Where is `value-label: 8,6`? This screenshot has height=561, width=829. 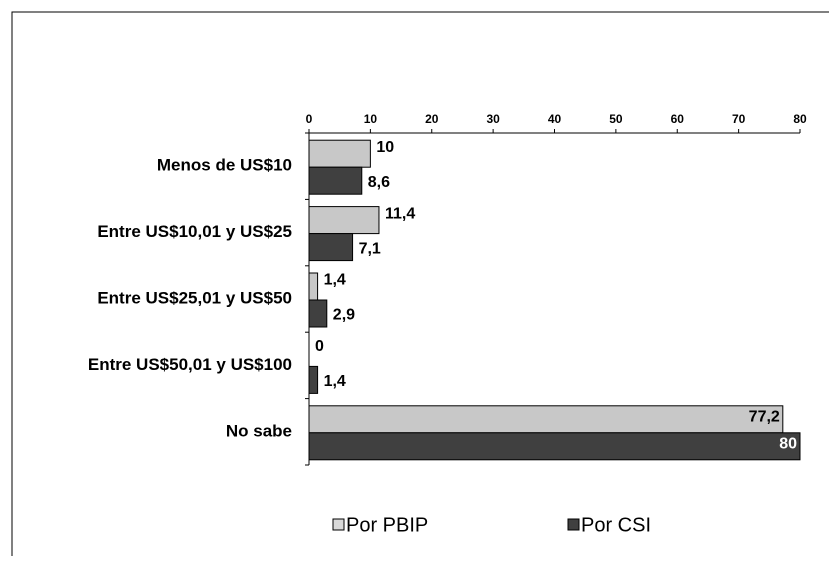
value-label: 8,6 is located at coordinates (379, 182).